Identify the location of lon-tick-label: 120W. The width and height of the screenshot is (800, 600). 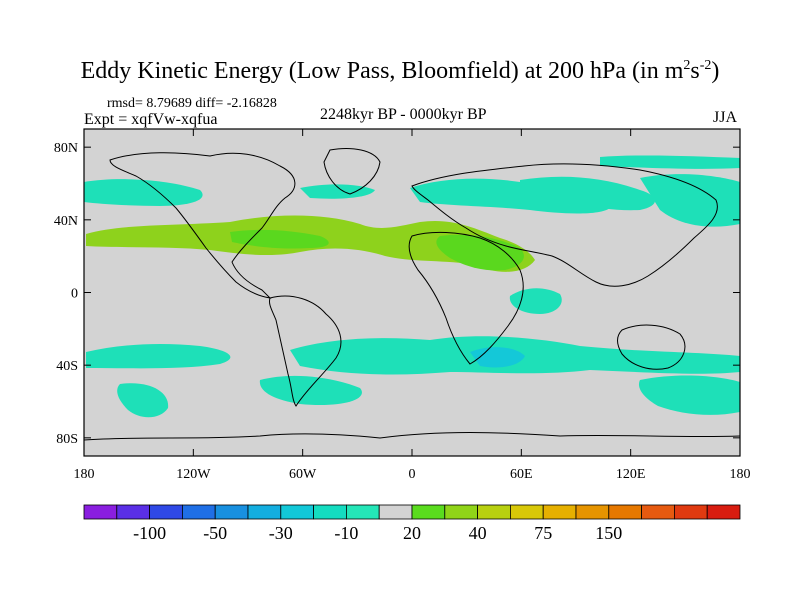
(193, 474).